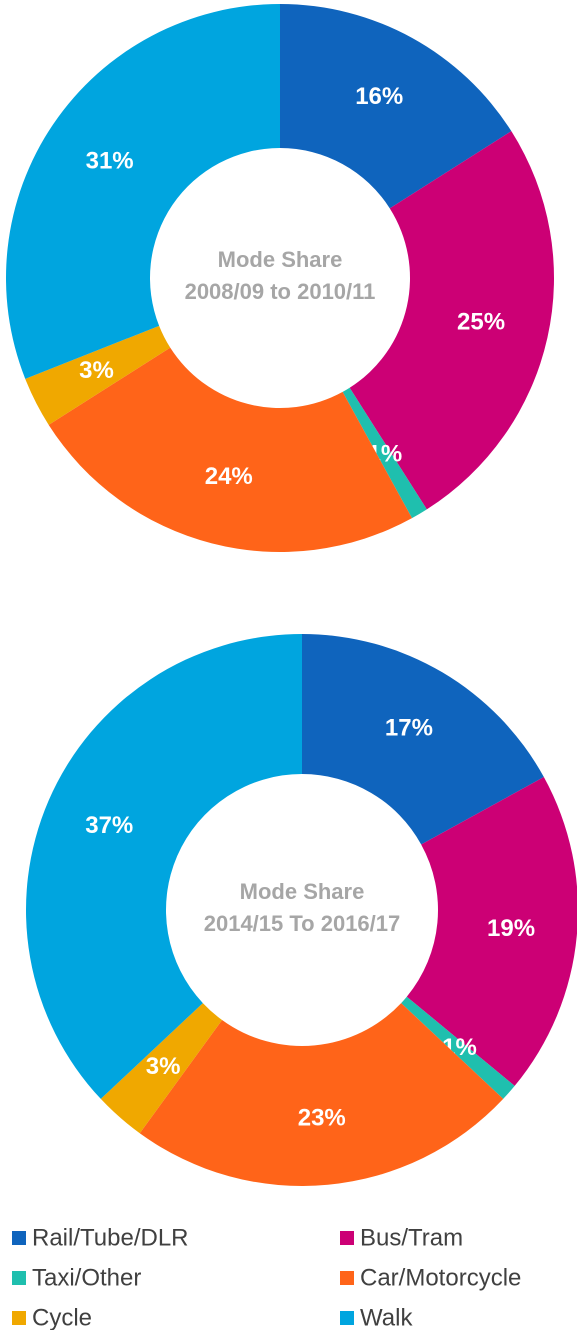 This screenshot has width=577, height=1330. What do you see at coordinates (409, 728) in the screenshot?
I see `slice-label: 17%` at bounding box center [409, 728].